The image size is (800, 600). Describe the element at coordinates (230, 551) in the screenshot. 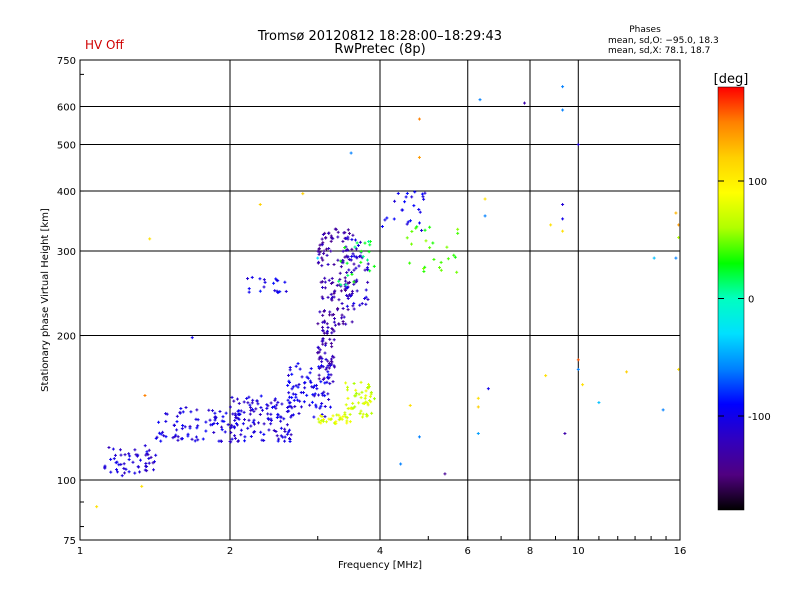

I see `x-tick-label-2: 2` at that location.